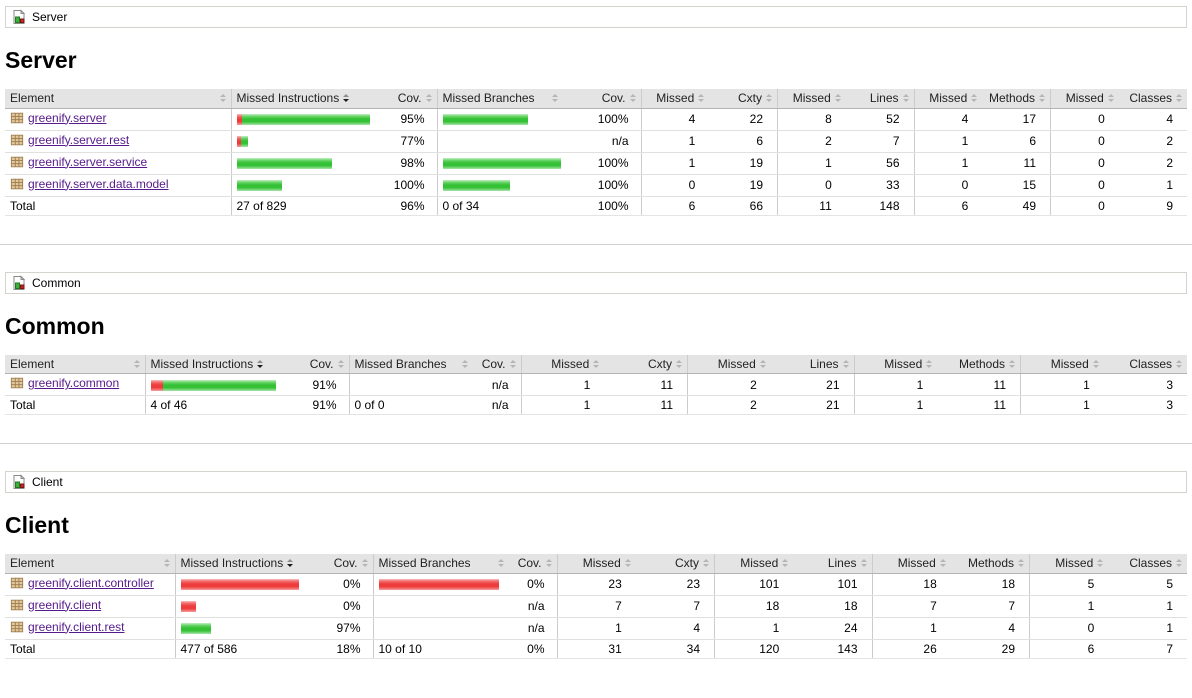  Describe the element at coordinates (64, 383) in the screenshot. I see `package-link: greenify.common` at that location.